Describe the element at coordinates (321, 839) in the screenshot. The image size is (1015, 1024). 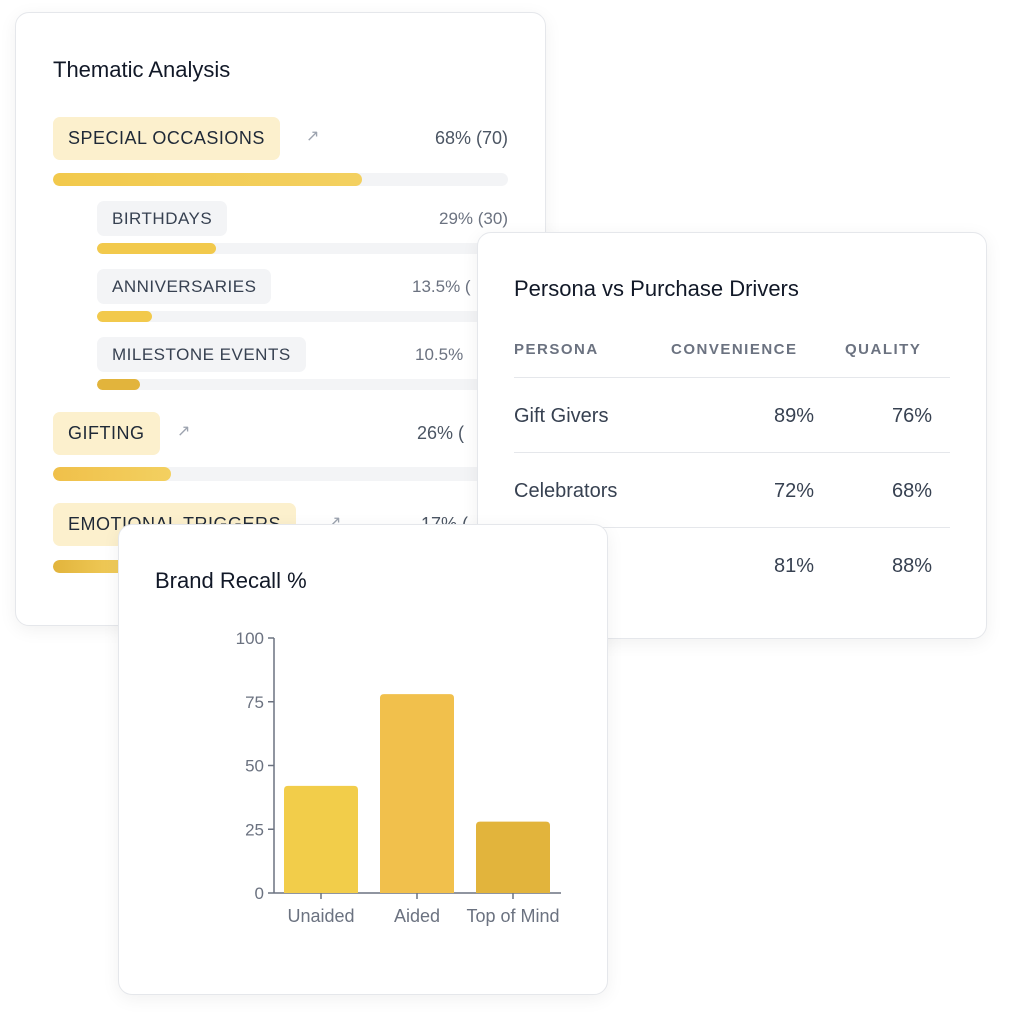
I see `bar-unaided` at that location.